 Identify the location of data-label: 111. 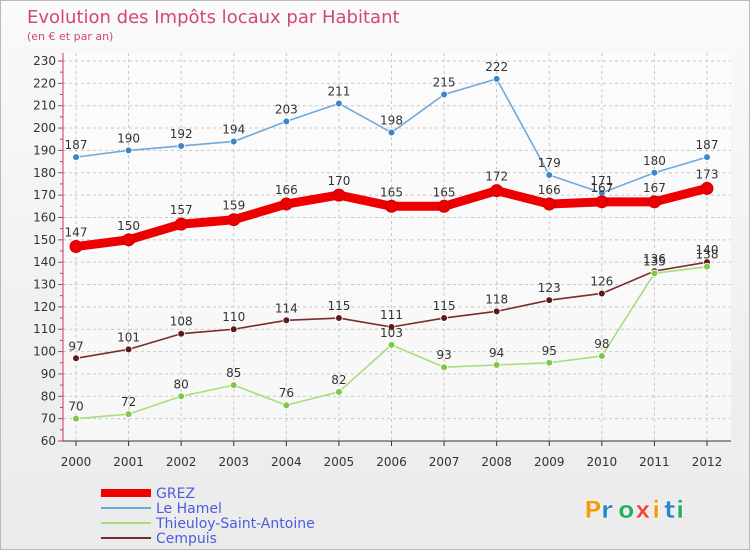
(391, 315).